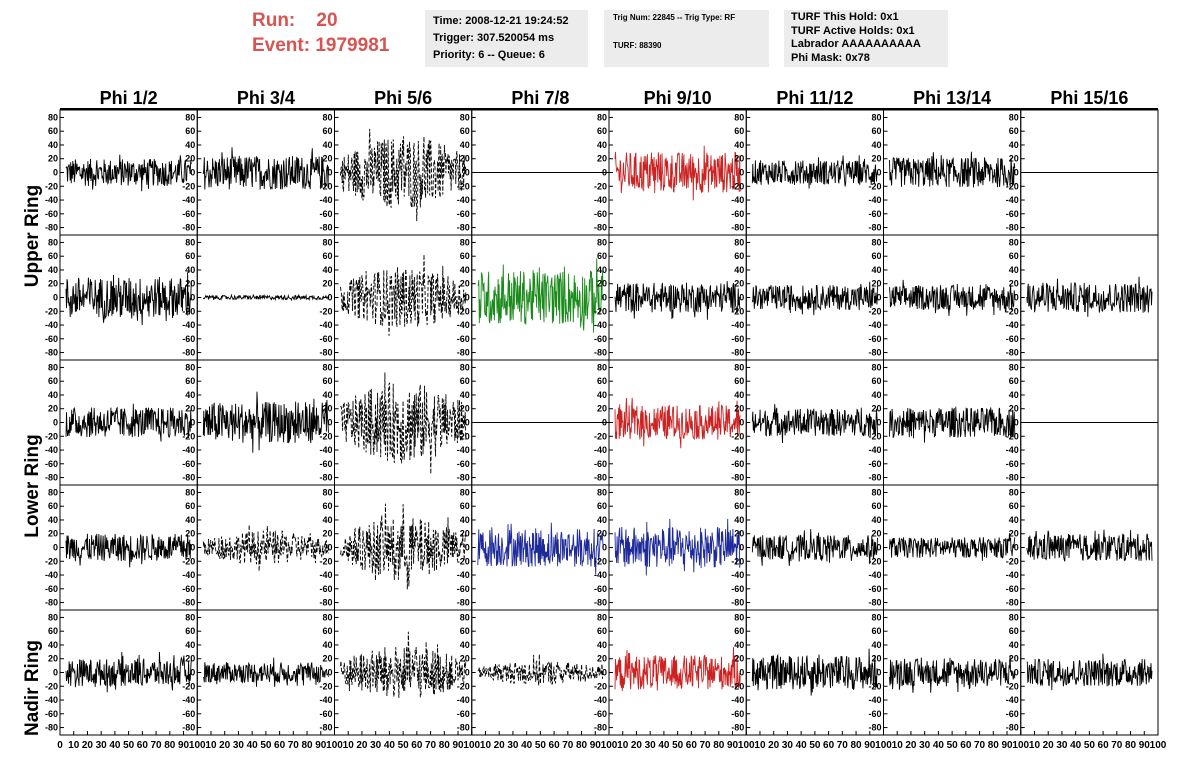 Image resolution: width=1196 pixels, height=772 pixels. I want to click on ring-label-lower: Lower Ring, so click(32, 485).